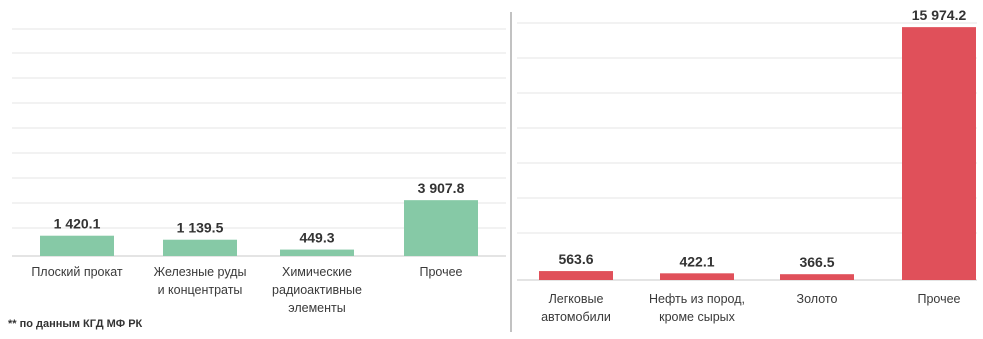  What do you see at coordinates (77, 272) in the screenshot?
I see `category-label: Плоский прокат` at bounding box center [77, 272].